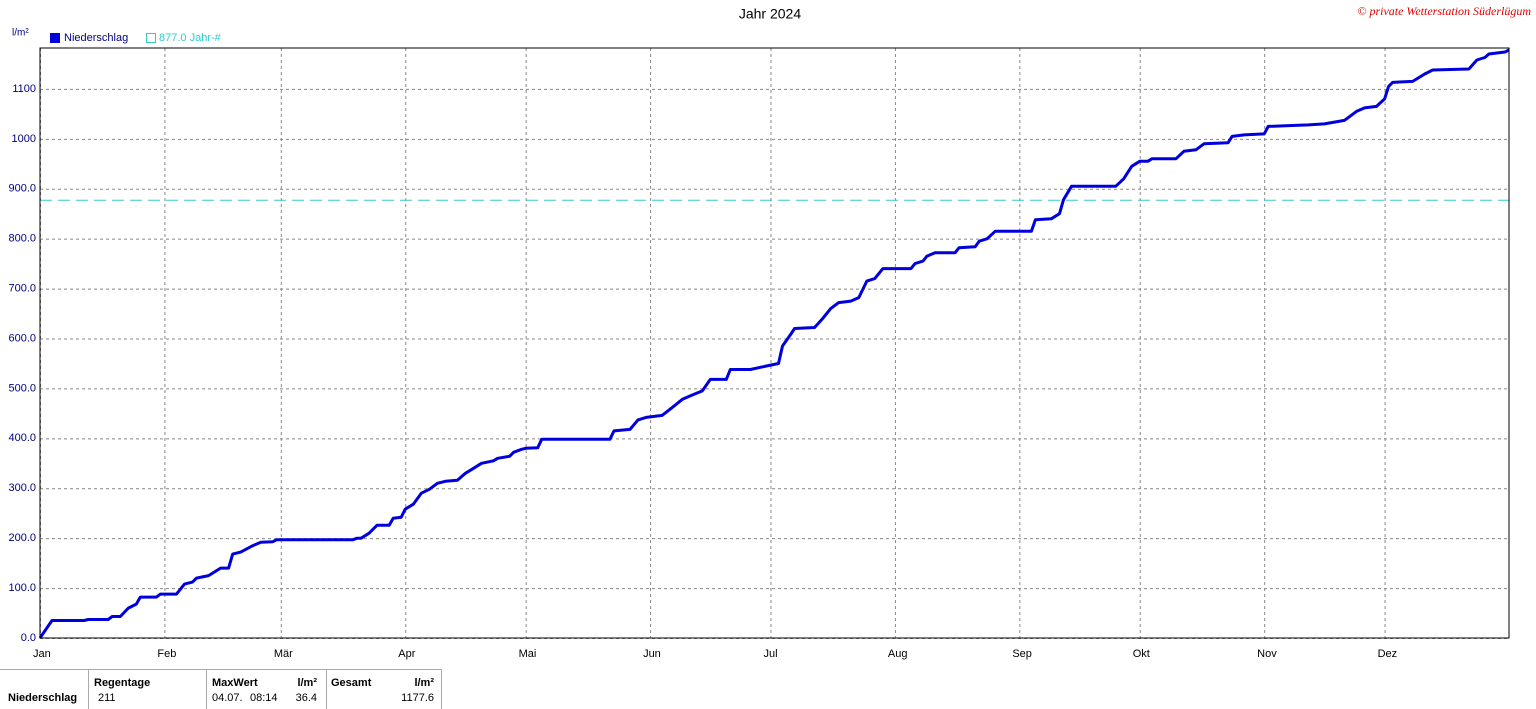 Image resolution: width=1536 pixels, height=709 pixels. I want to click on y-axis-label: l/m², so click(20, 33).